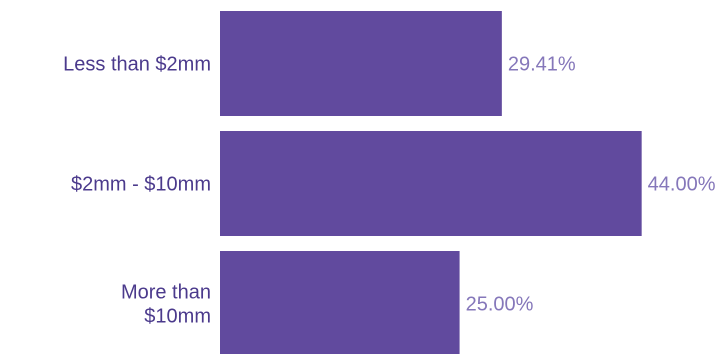 This screenshot has height=354, width=717. I want to click on value-label-0: 29.41%, so click(542, 65).